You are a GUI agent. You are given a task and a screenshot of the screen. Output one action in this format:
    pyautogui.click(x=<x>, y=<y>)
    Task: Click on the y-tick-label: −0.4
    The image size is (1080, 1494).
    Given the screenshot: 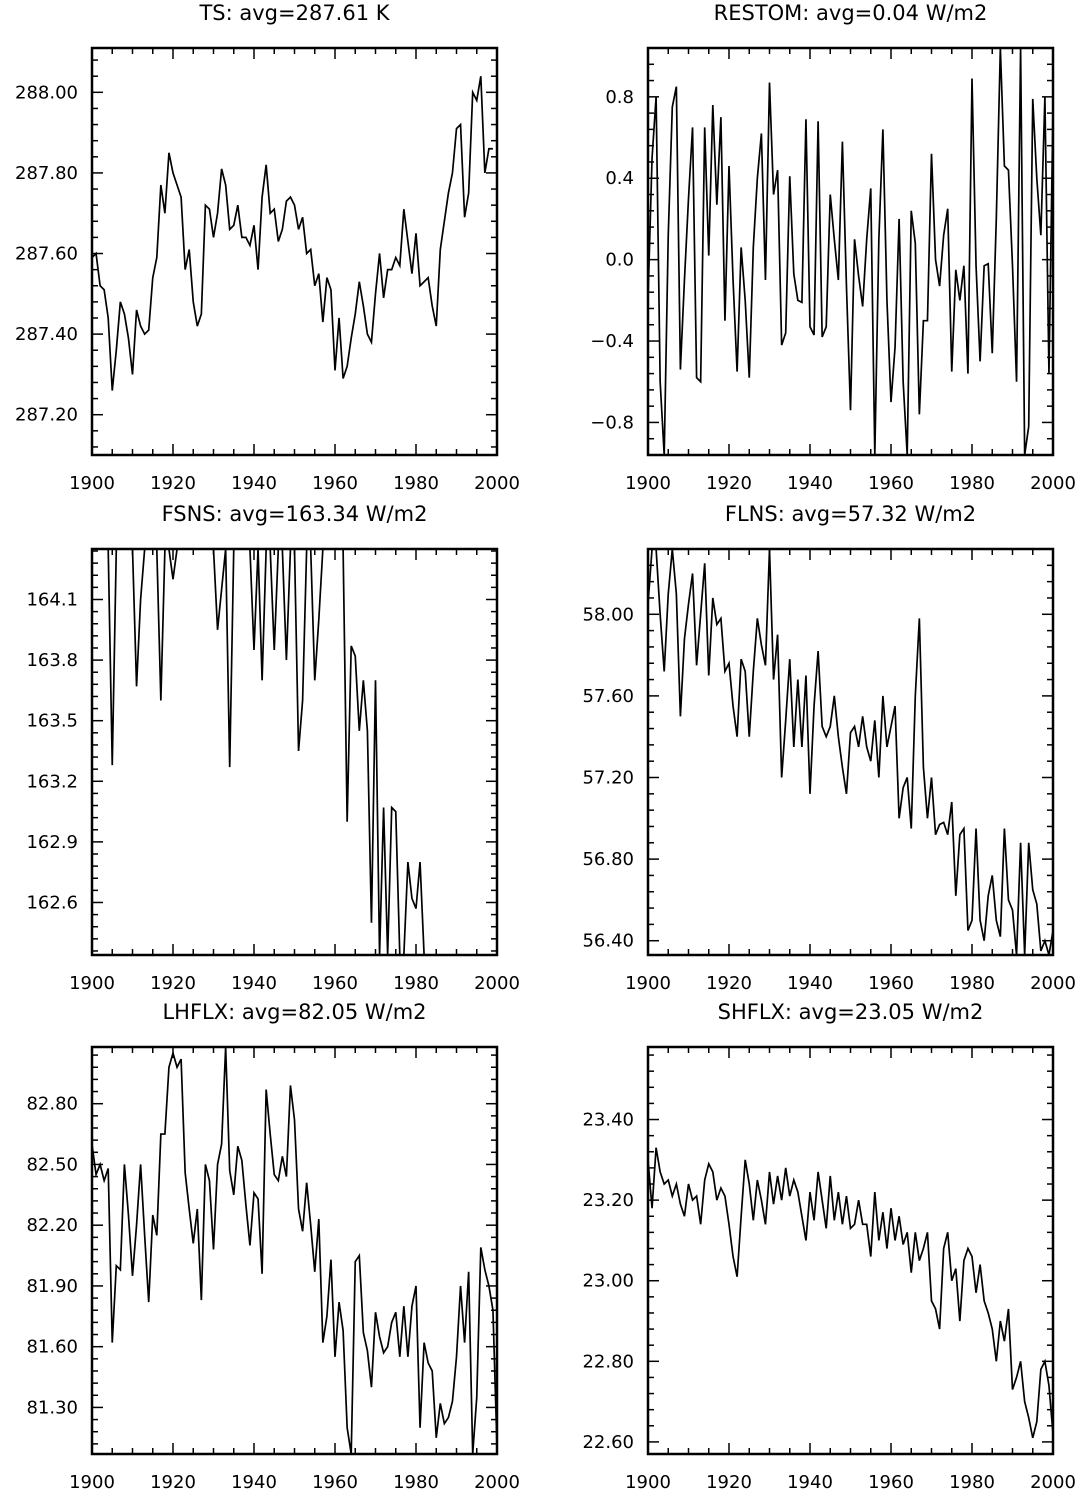 What is the action you would take?
    pyautogui.click(x=612, y=341)
    